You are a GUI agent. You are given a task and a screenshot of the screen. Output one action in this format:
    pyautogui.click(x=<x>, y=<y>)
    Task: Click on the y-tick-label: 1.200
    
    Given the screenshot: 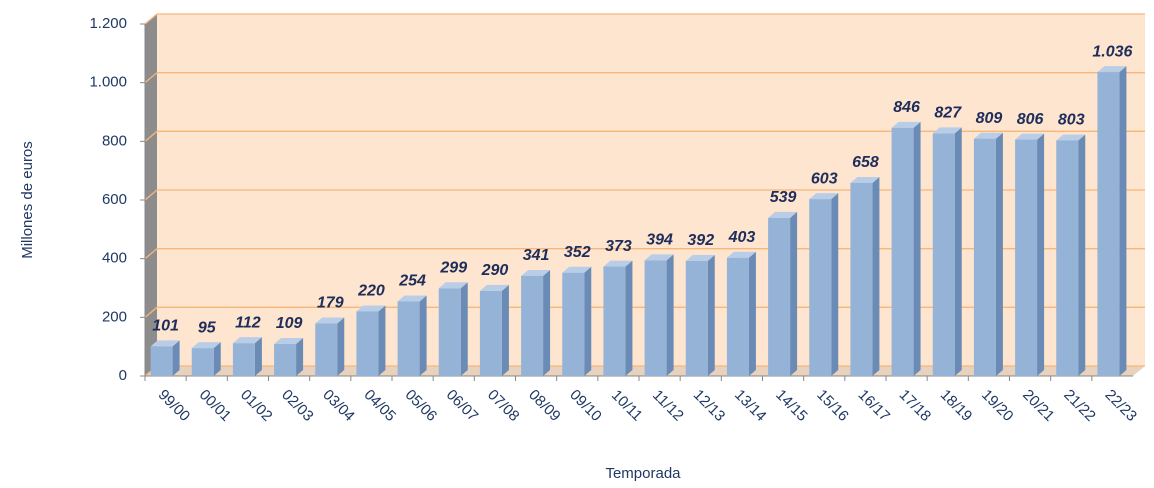 What is the action you would take?
    pyautogui.click(x=108, y=23)
    